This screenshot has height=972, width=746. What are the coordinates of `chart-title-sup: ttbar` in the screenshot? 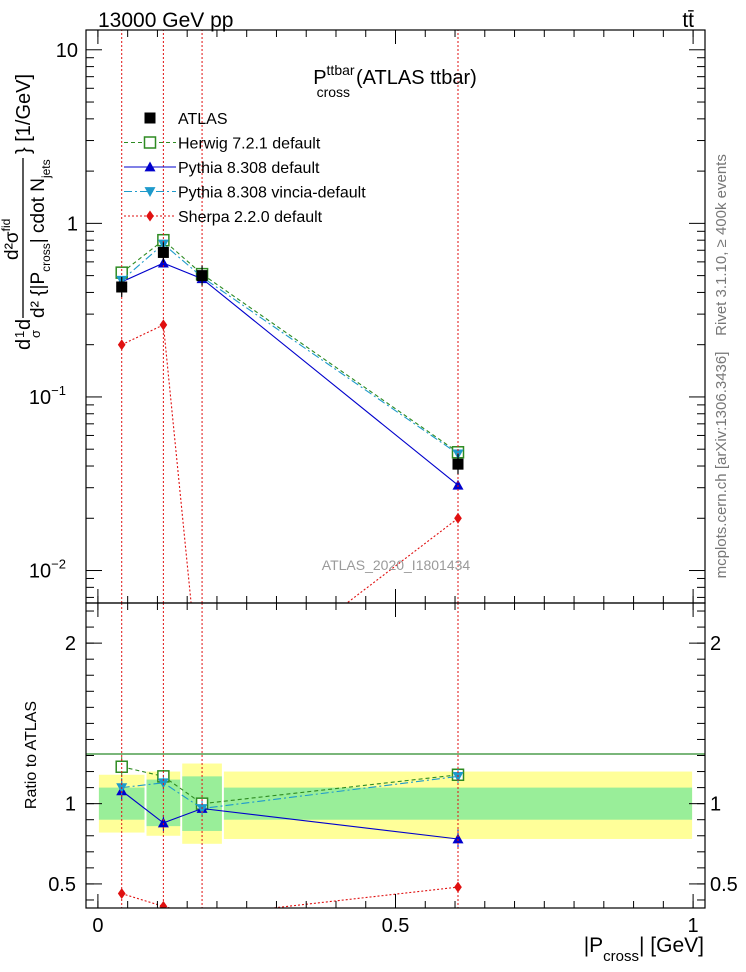 It's located at (341, 70).